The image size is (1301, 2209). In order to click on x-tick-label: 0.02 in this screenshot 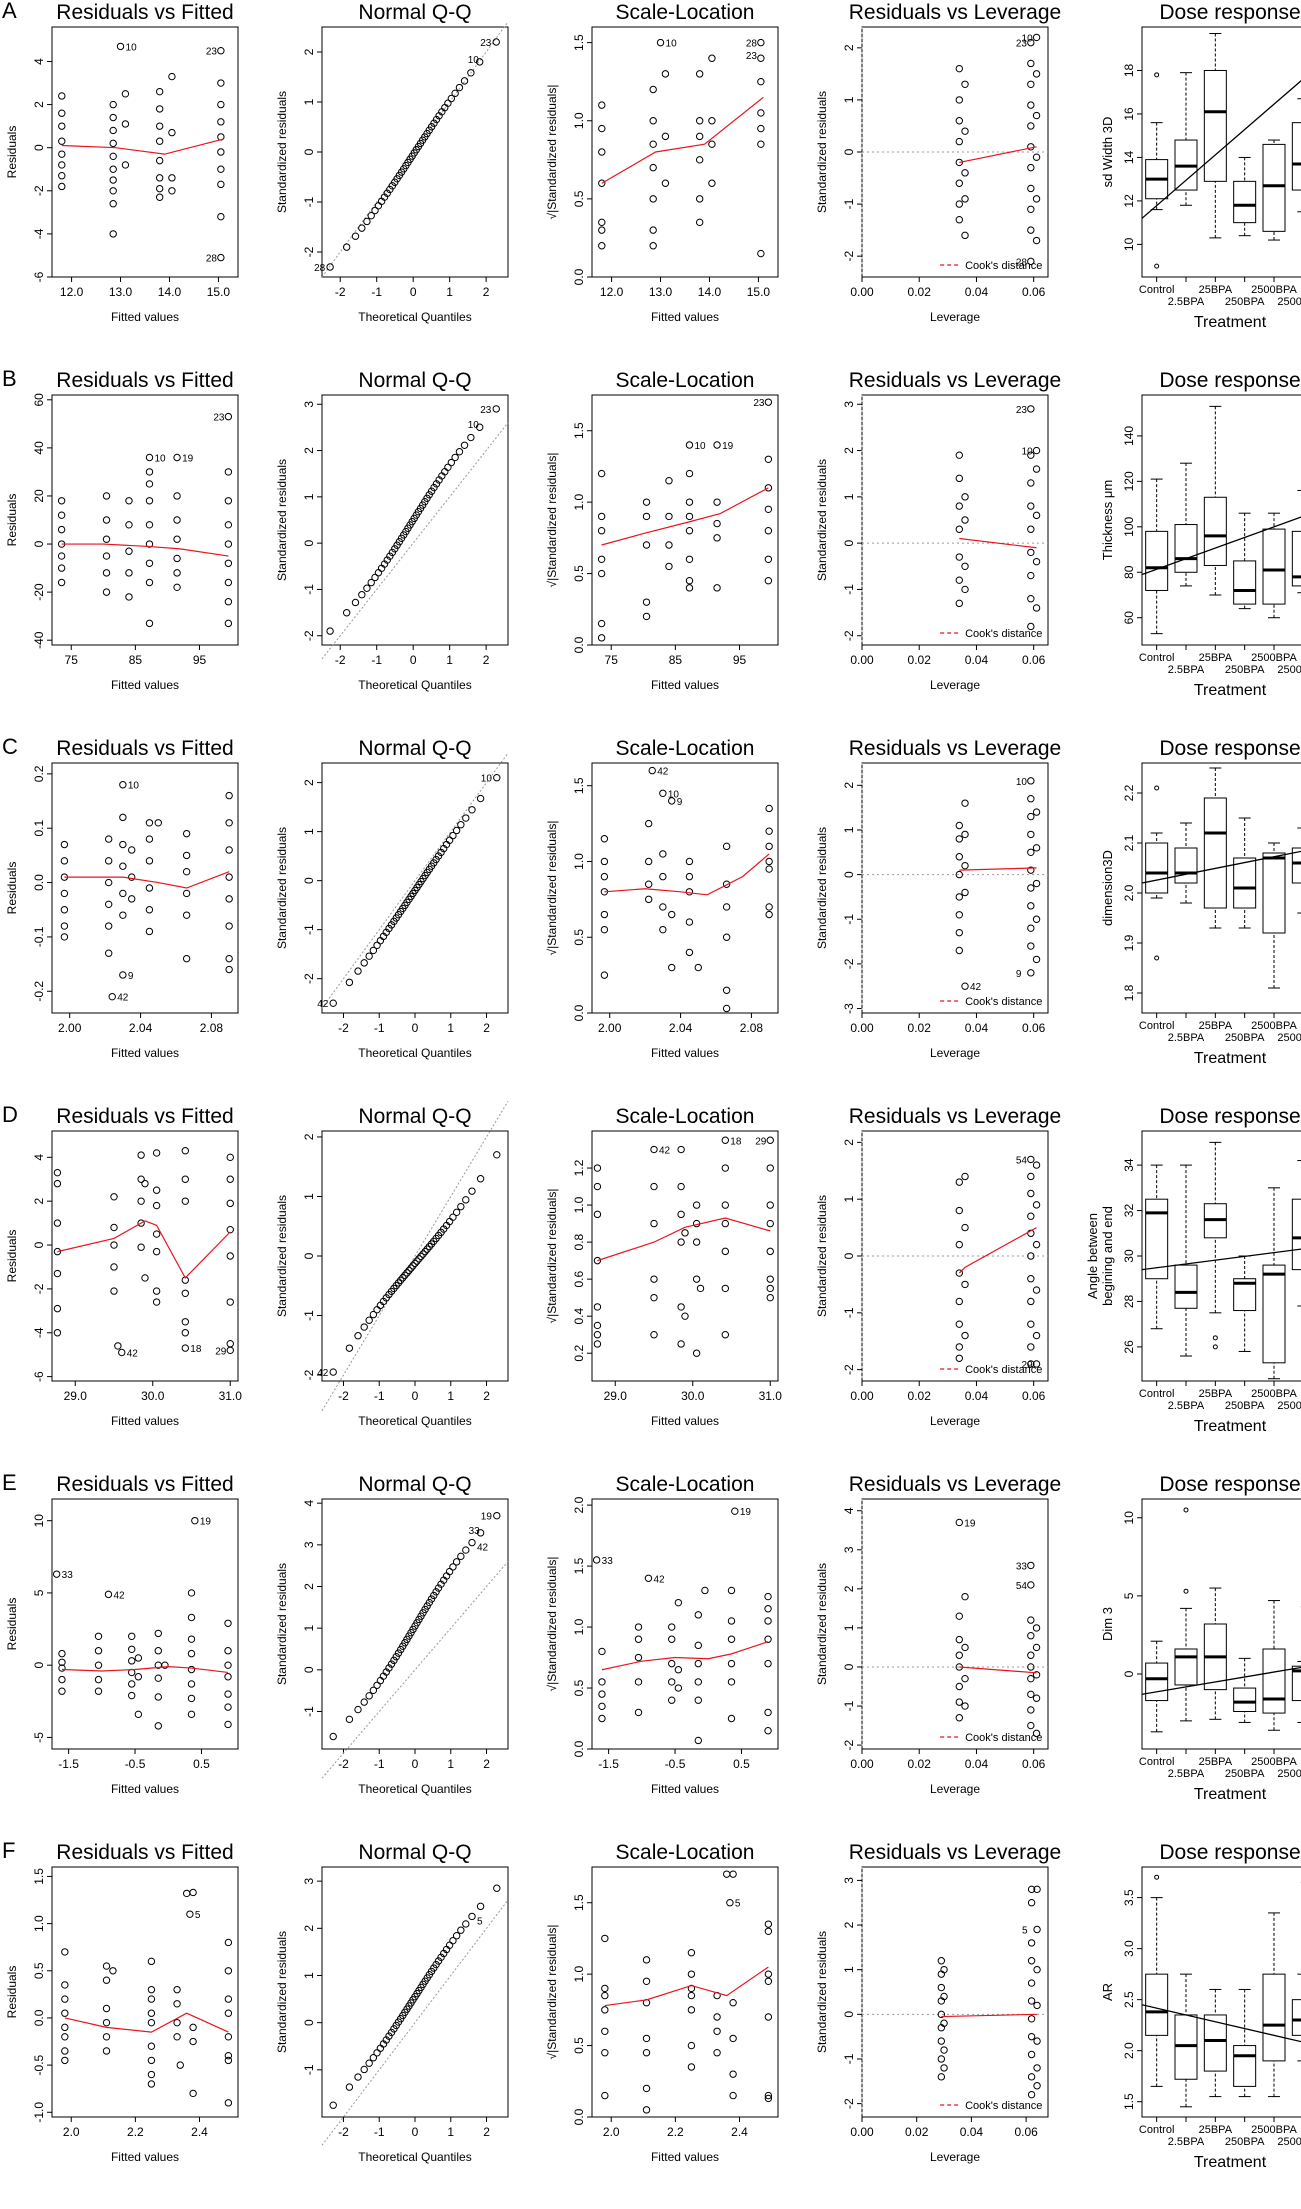, I will do `click(920, 660)`.